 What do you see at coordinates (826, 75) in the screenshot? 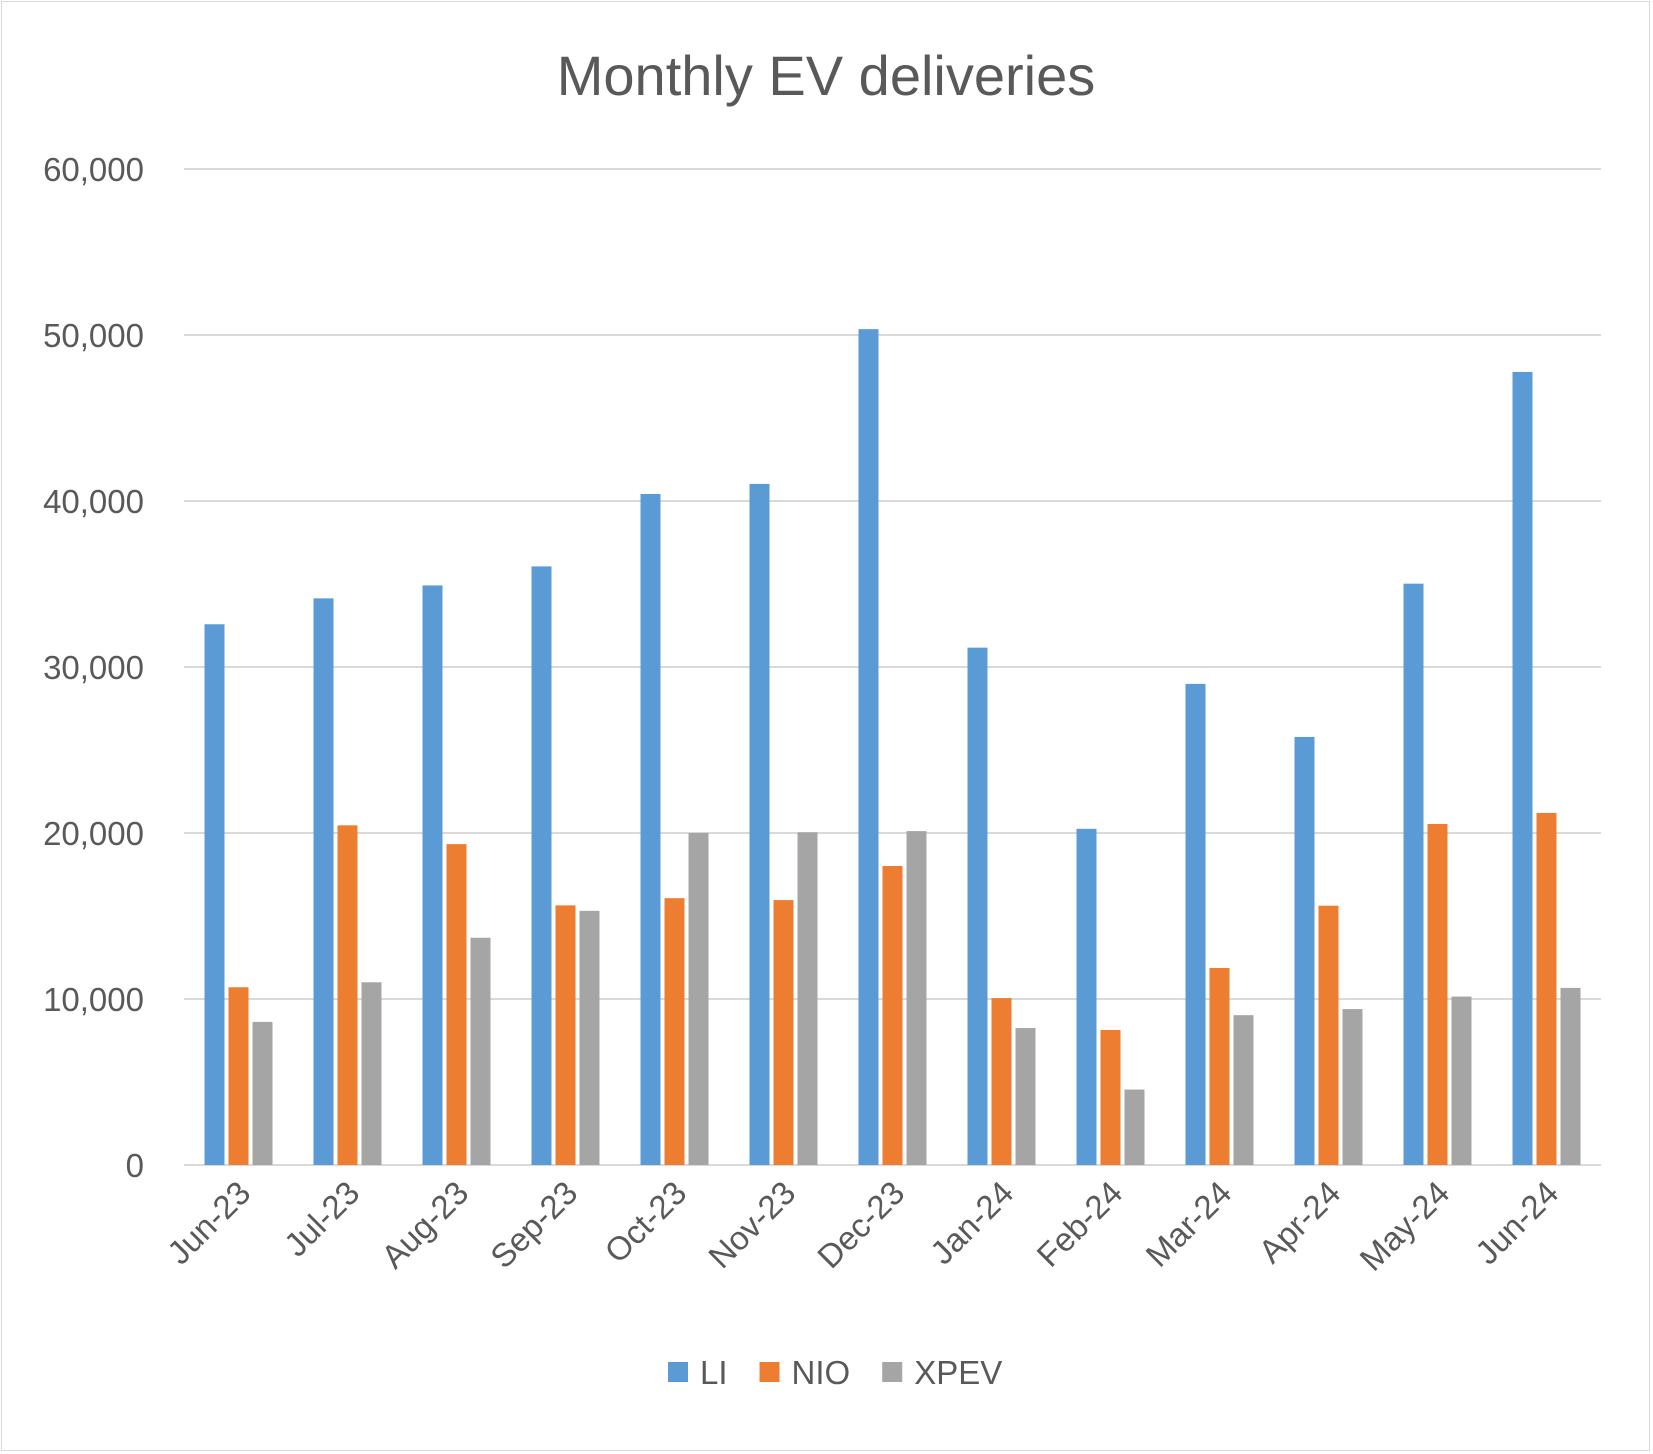
I see `chart-title: Monthly EV deliveries` at bounding box center [826, 75].